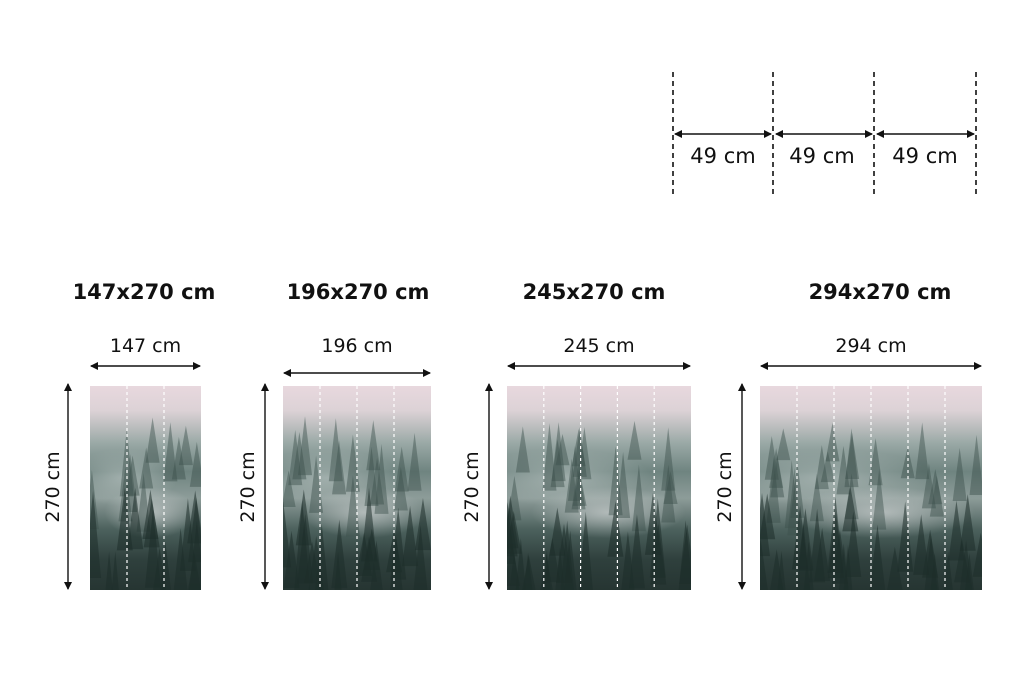 The width and height of the screenshot is (1024, 680). What do you see at coordinates (357, 346) in the screenshot?
I see `width-label: 196 cm` at bounding box center [357, 346].